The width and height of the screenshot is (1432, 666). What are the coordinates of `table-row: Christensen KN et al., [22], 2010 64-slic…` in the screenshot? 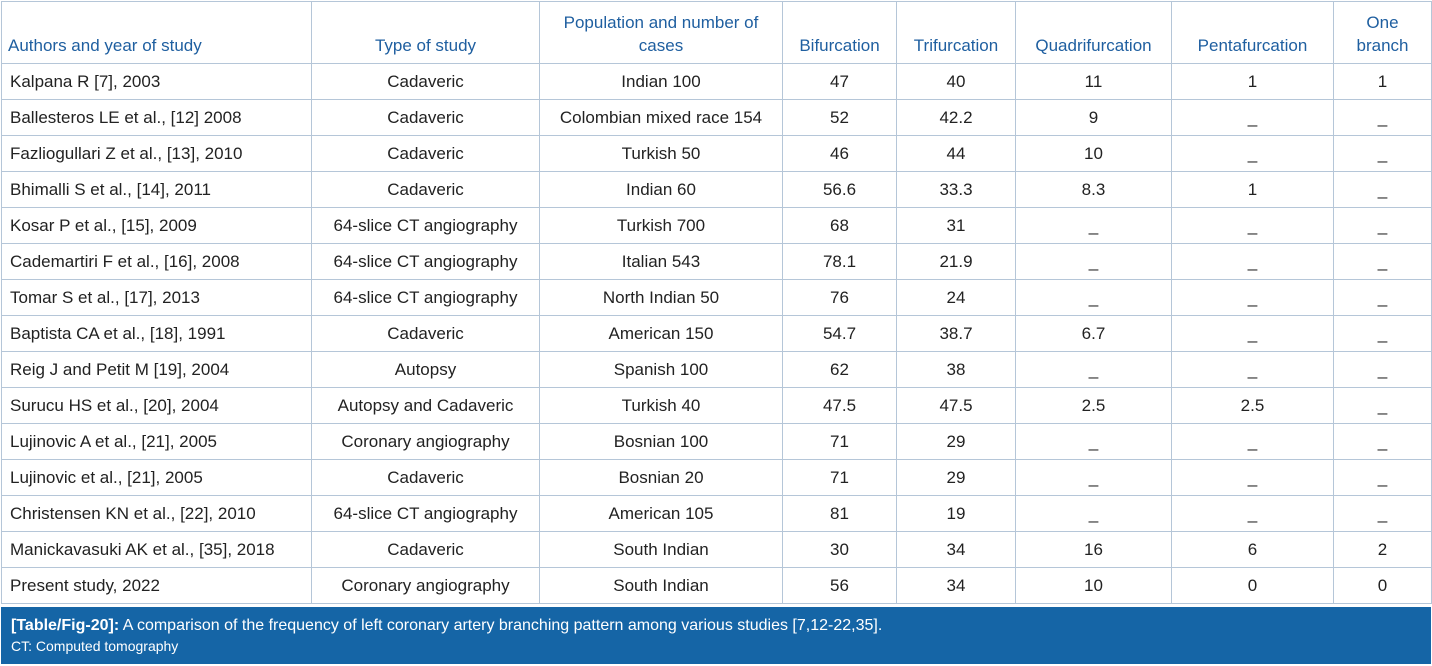 It's located at (716, 513).